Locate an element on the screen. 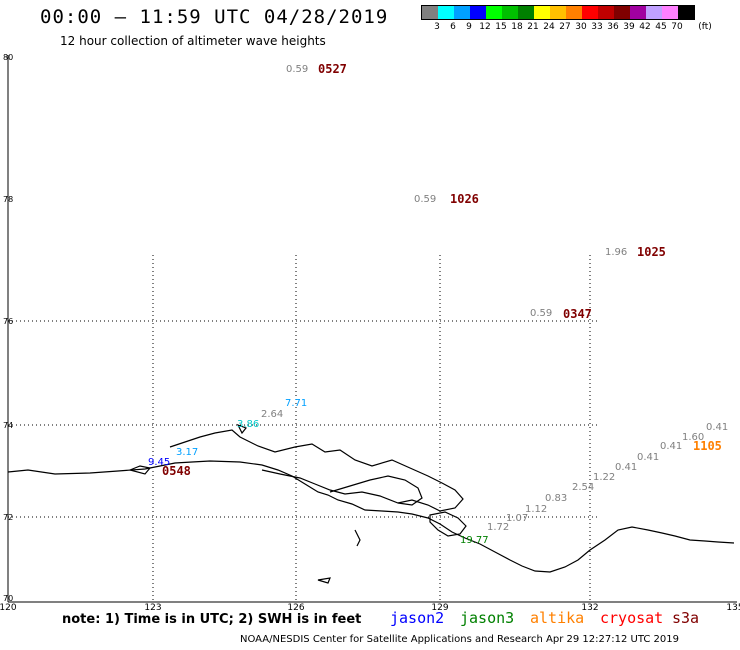  wave-height-legend: 3 6 9 12 15 18 21 24 27 30 33 36 39 42 45 70 (ft) is located at coordinates (566, 18).